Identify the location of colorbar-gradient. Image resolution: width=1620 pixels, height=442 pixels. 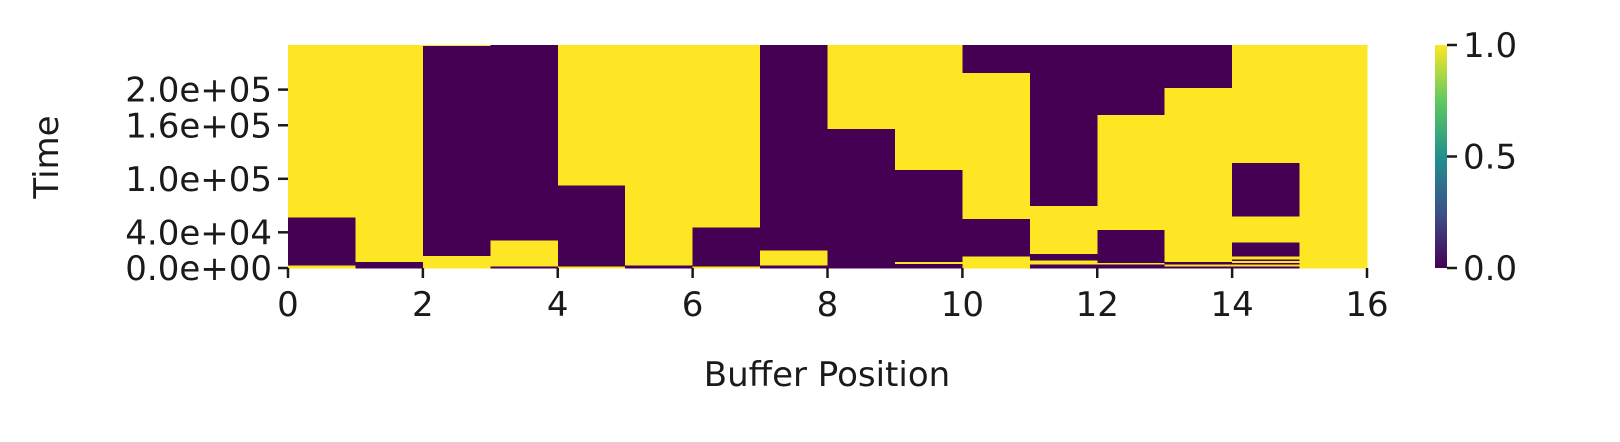
(1441, 156).